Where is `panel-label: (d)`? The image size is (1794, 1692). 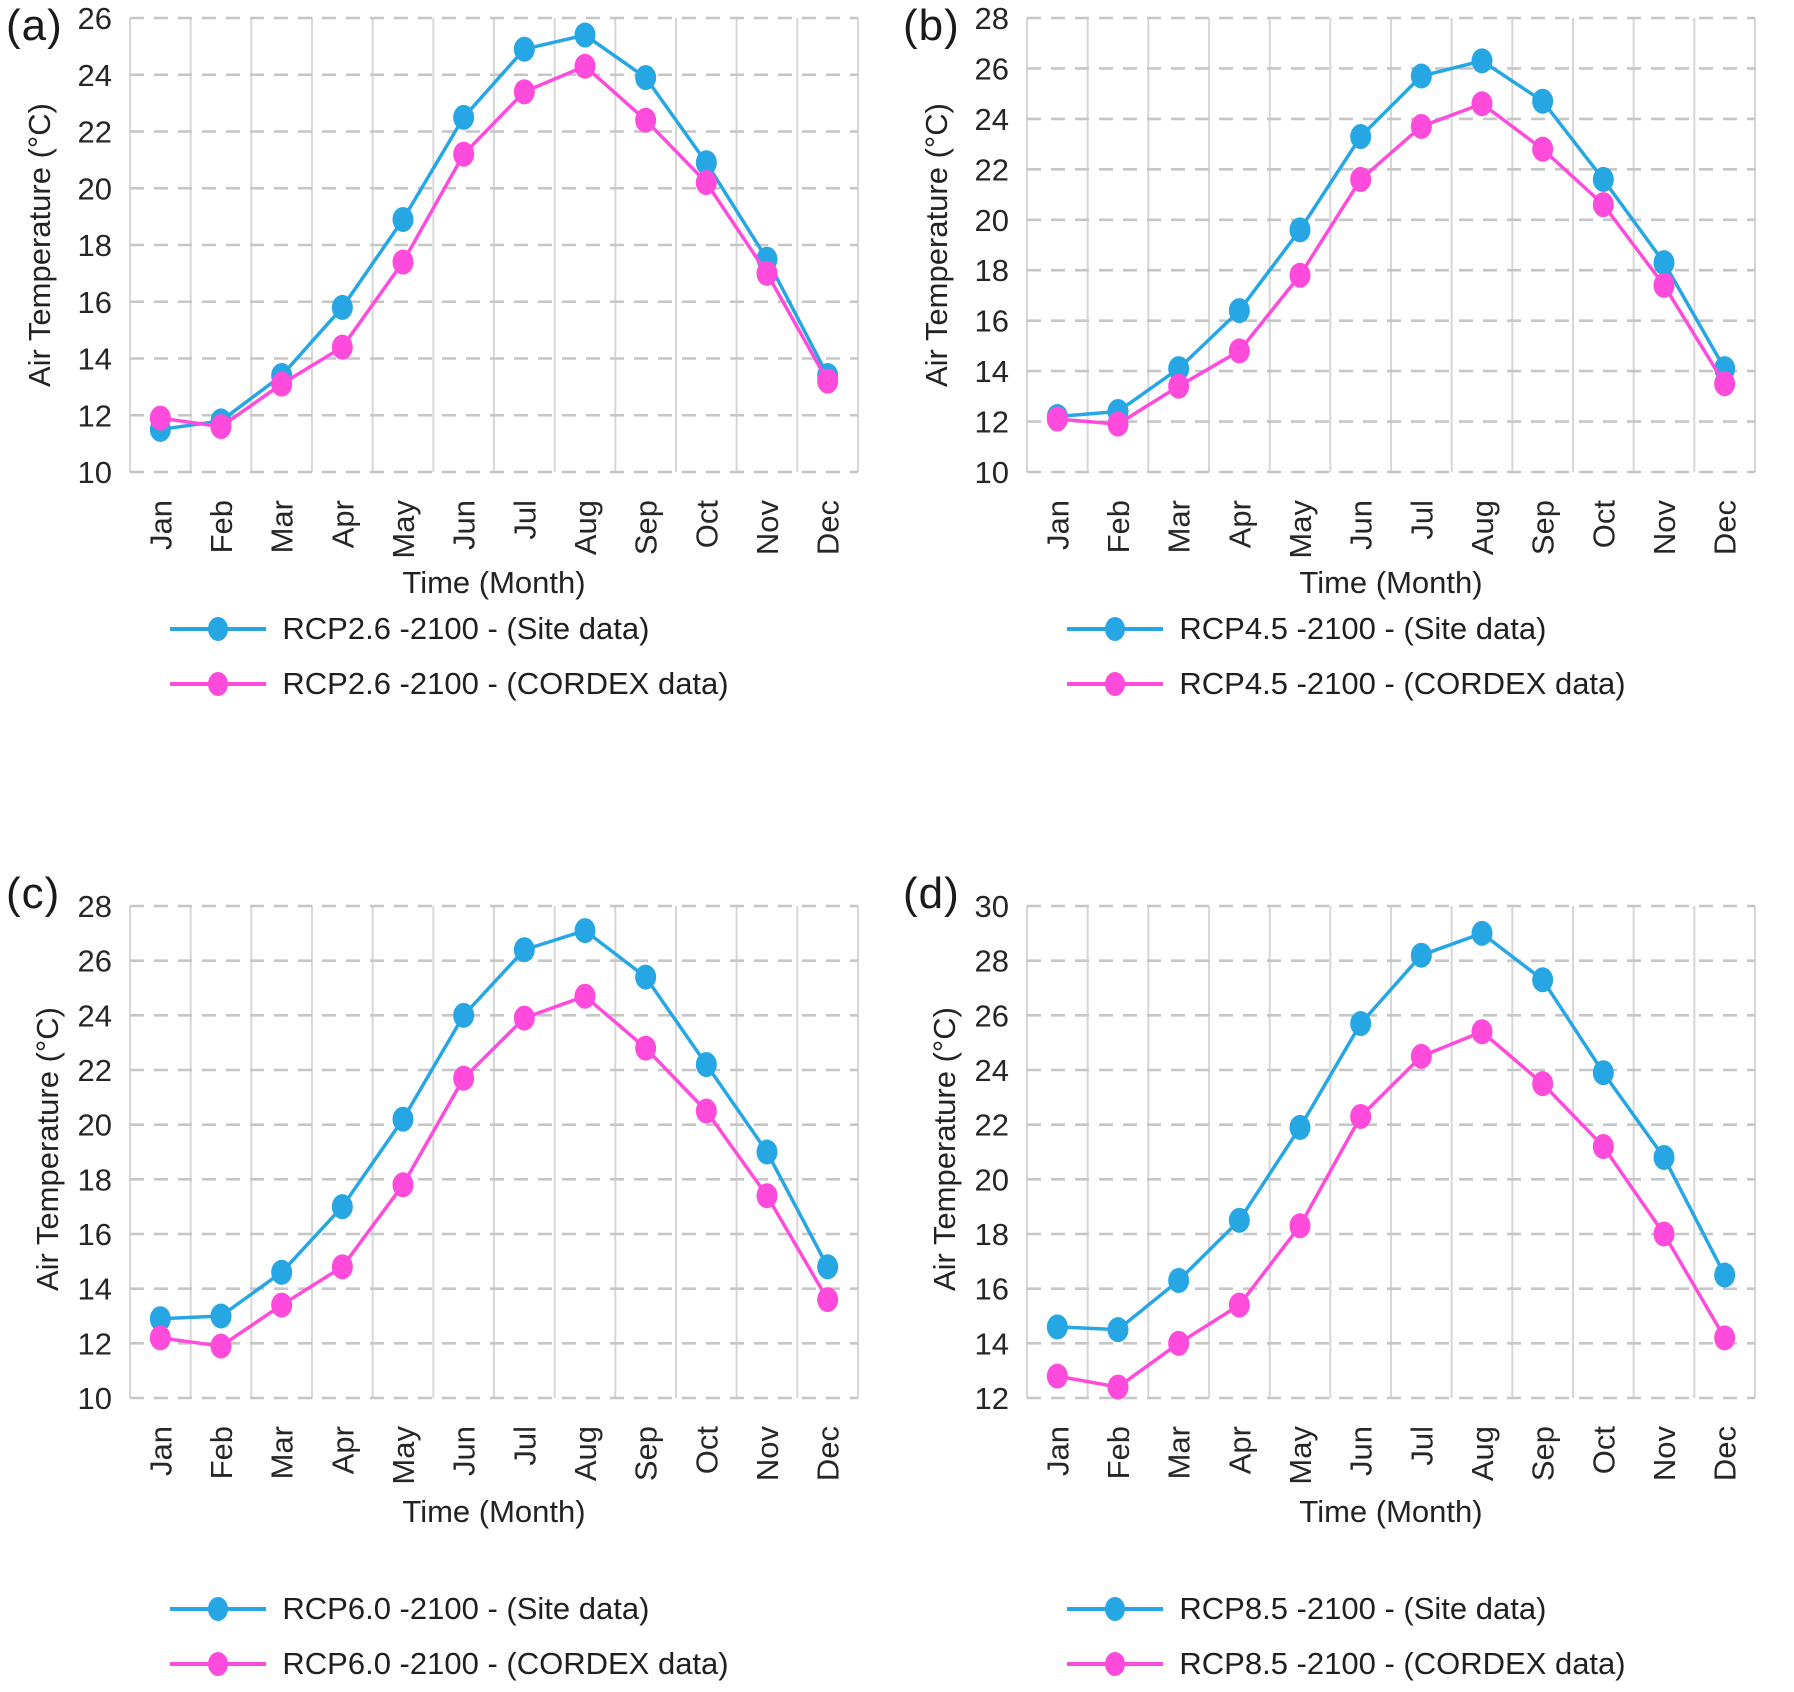 panel-label: (d) is located at coordinates (931, 893).